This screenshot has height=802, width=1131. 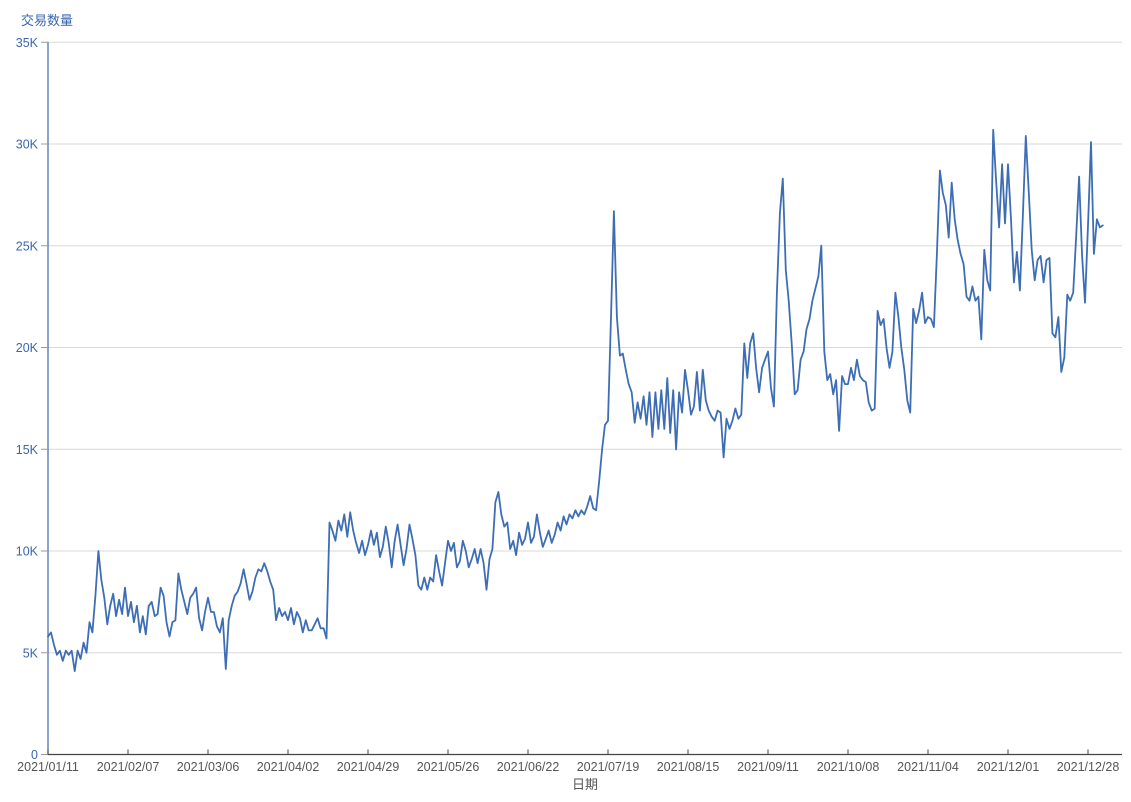 What do you see at coordinates (288, 767) in the screenshot?
I see `x-tick-label: 2021/04/02` at bounding box center [288, 767].